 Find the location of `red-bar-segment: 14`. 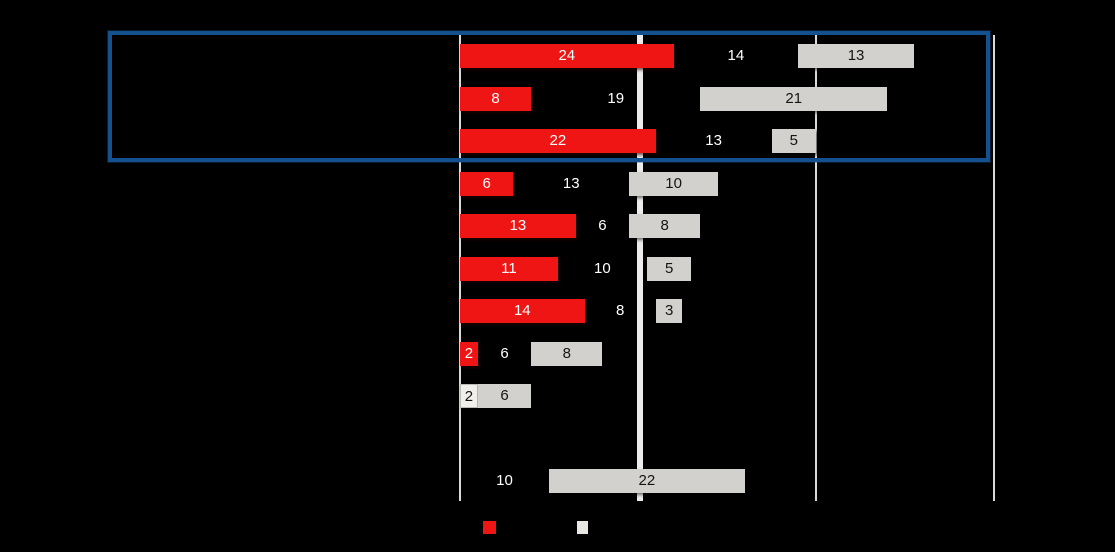

red-bar-segment: 14 is located at coordinates (522, 311).